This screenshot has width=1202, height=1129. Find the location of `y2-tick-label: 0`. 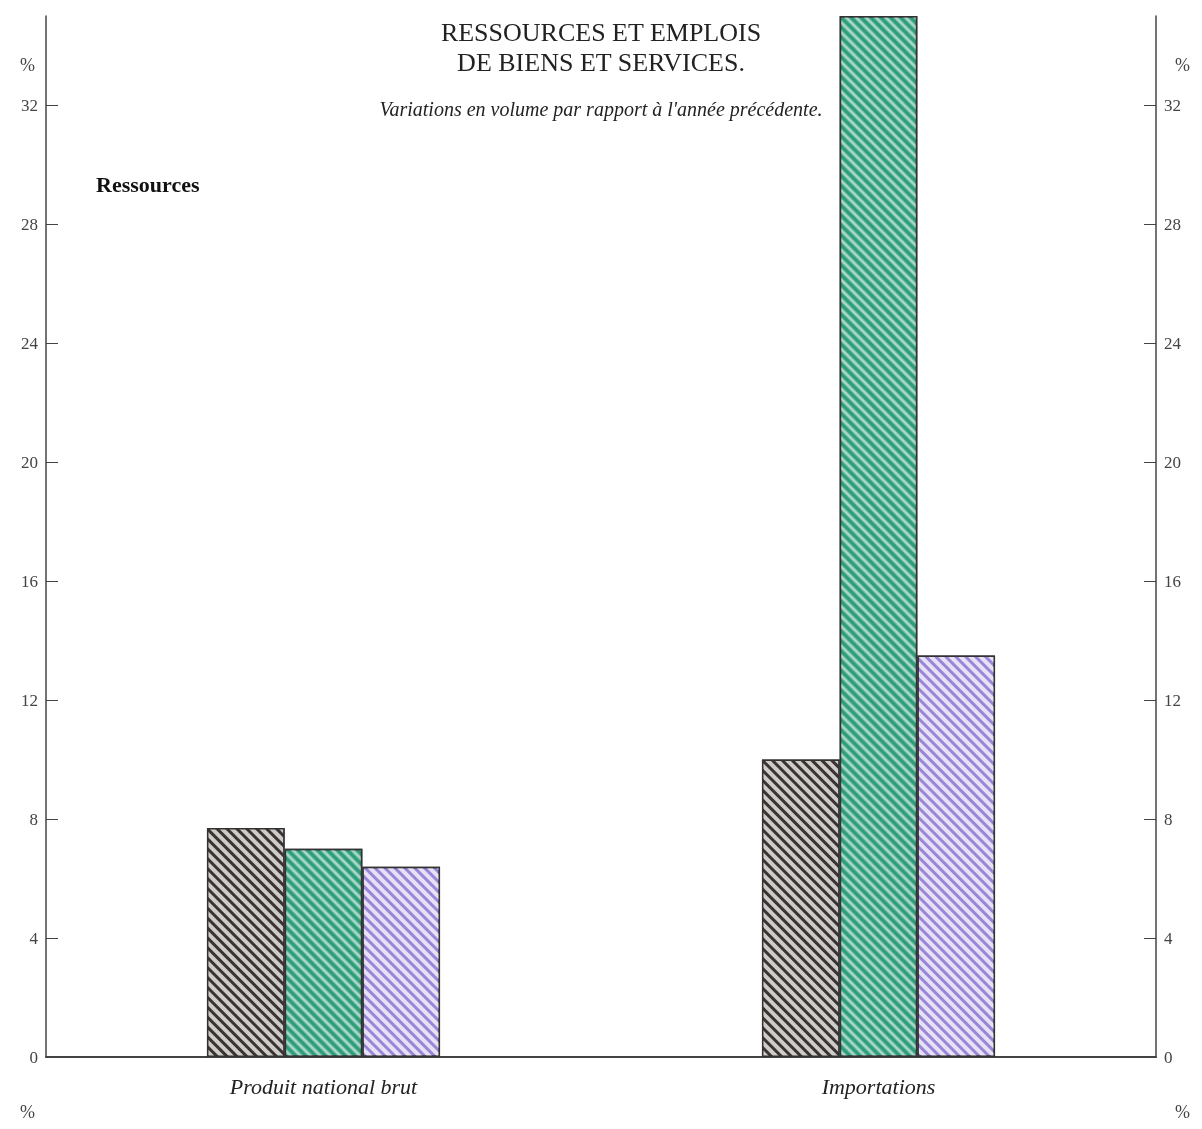

y2-tick-label: 0 is located at coordinates (1168, 1057).